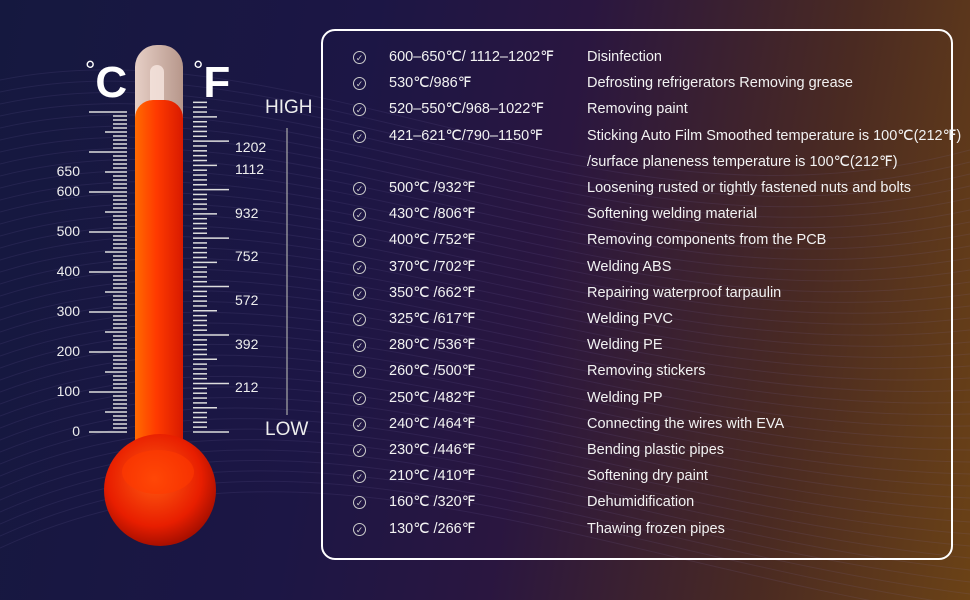 This screenshot has width=970, height=600. What do you see at coordinates (247, 256) in the screenshot?
I see `fahrenheit-label: 752` at bounding box center [247, 256].